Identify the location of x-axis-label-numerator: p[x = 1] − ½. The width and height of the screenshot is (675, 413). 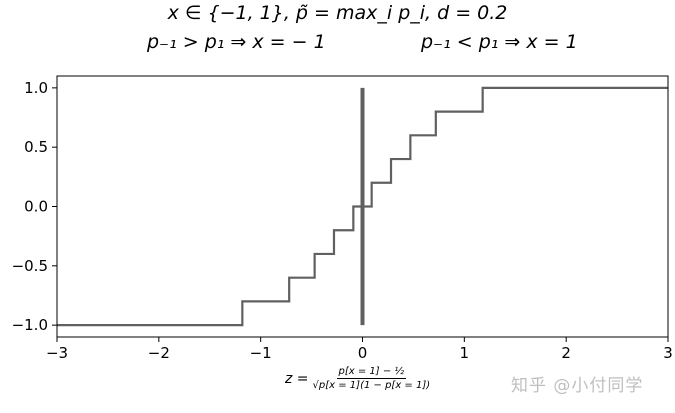
(371, 372).